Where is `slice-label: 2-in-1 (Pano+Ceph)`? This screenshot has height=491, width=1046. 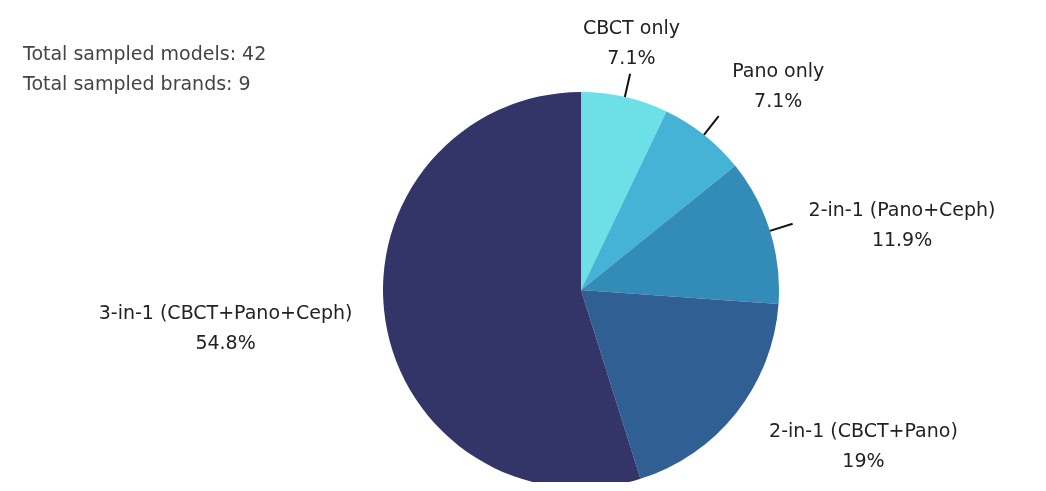
slice-label: 2-in-1 (Pano+Ceph) is located at coordinates (902, 208).